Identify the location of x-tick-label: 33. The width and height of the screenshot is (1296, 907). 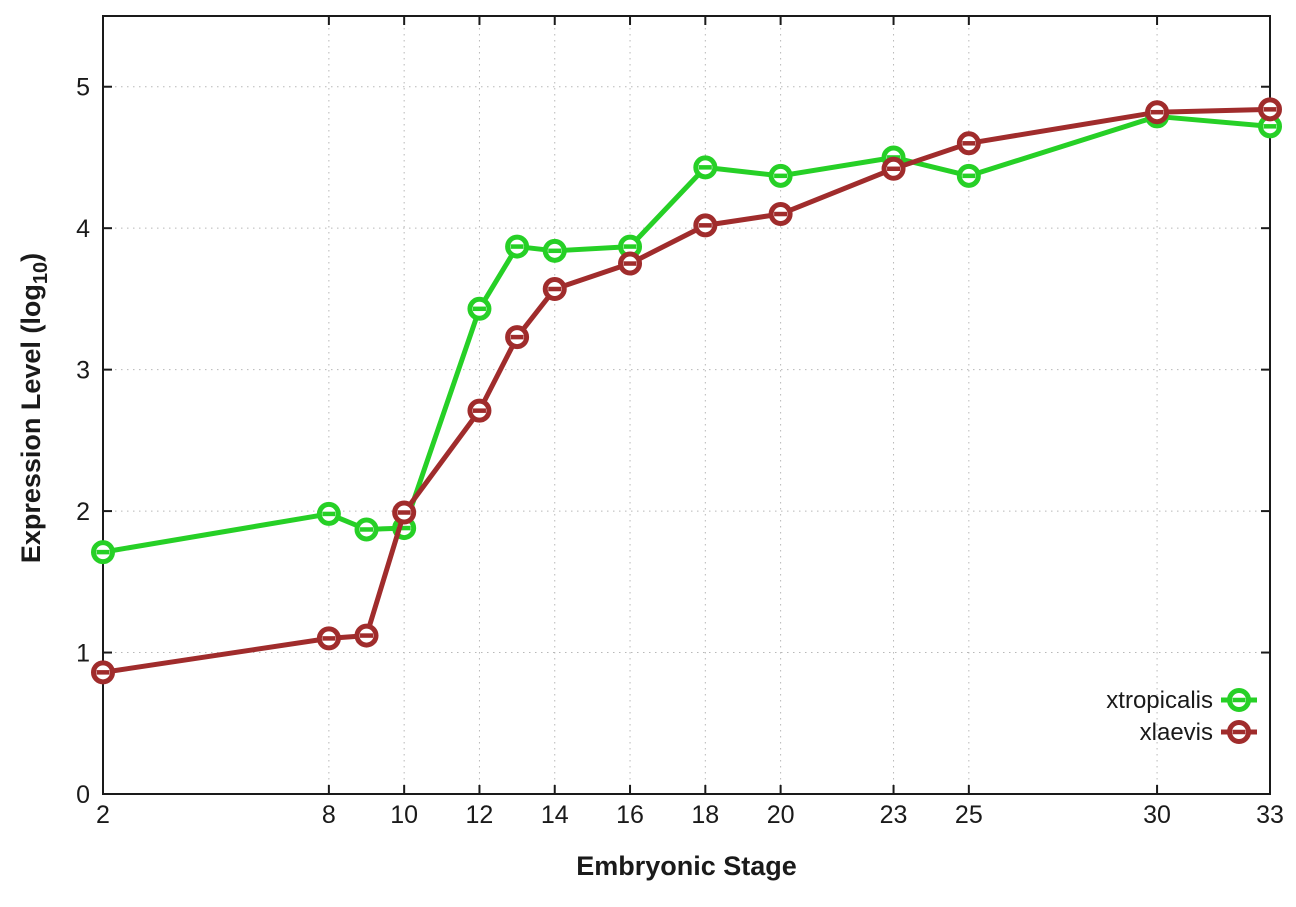
(1270, 815).